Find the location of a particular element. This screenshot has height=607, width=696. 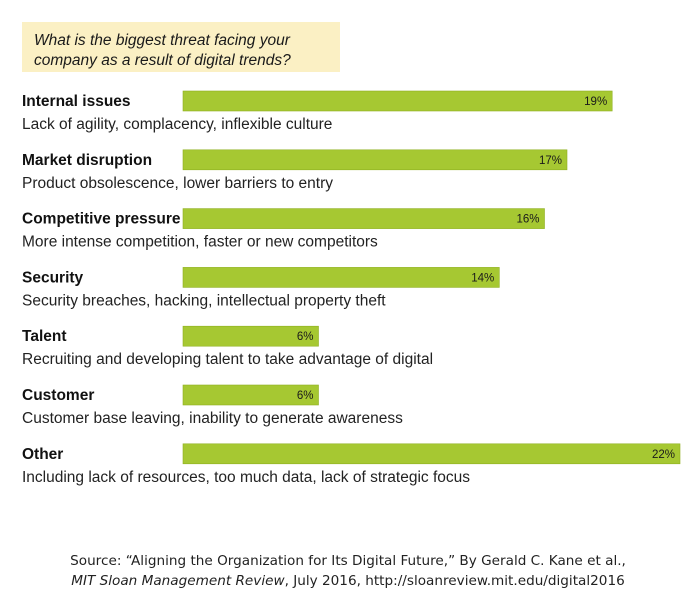

bar-talent is located at coordinates (250, 336).